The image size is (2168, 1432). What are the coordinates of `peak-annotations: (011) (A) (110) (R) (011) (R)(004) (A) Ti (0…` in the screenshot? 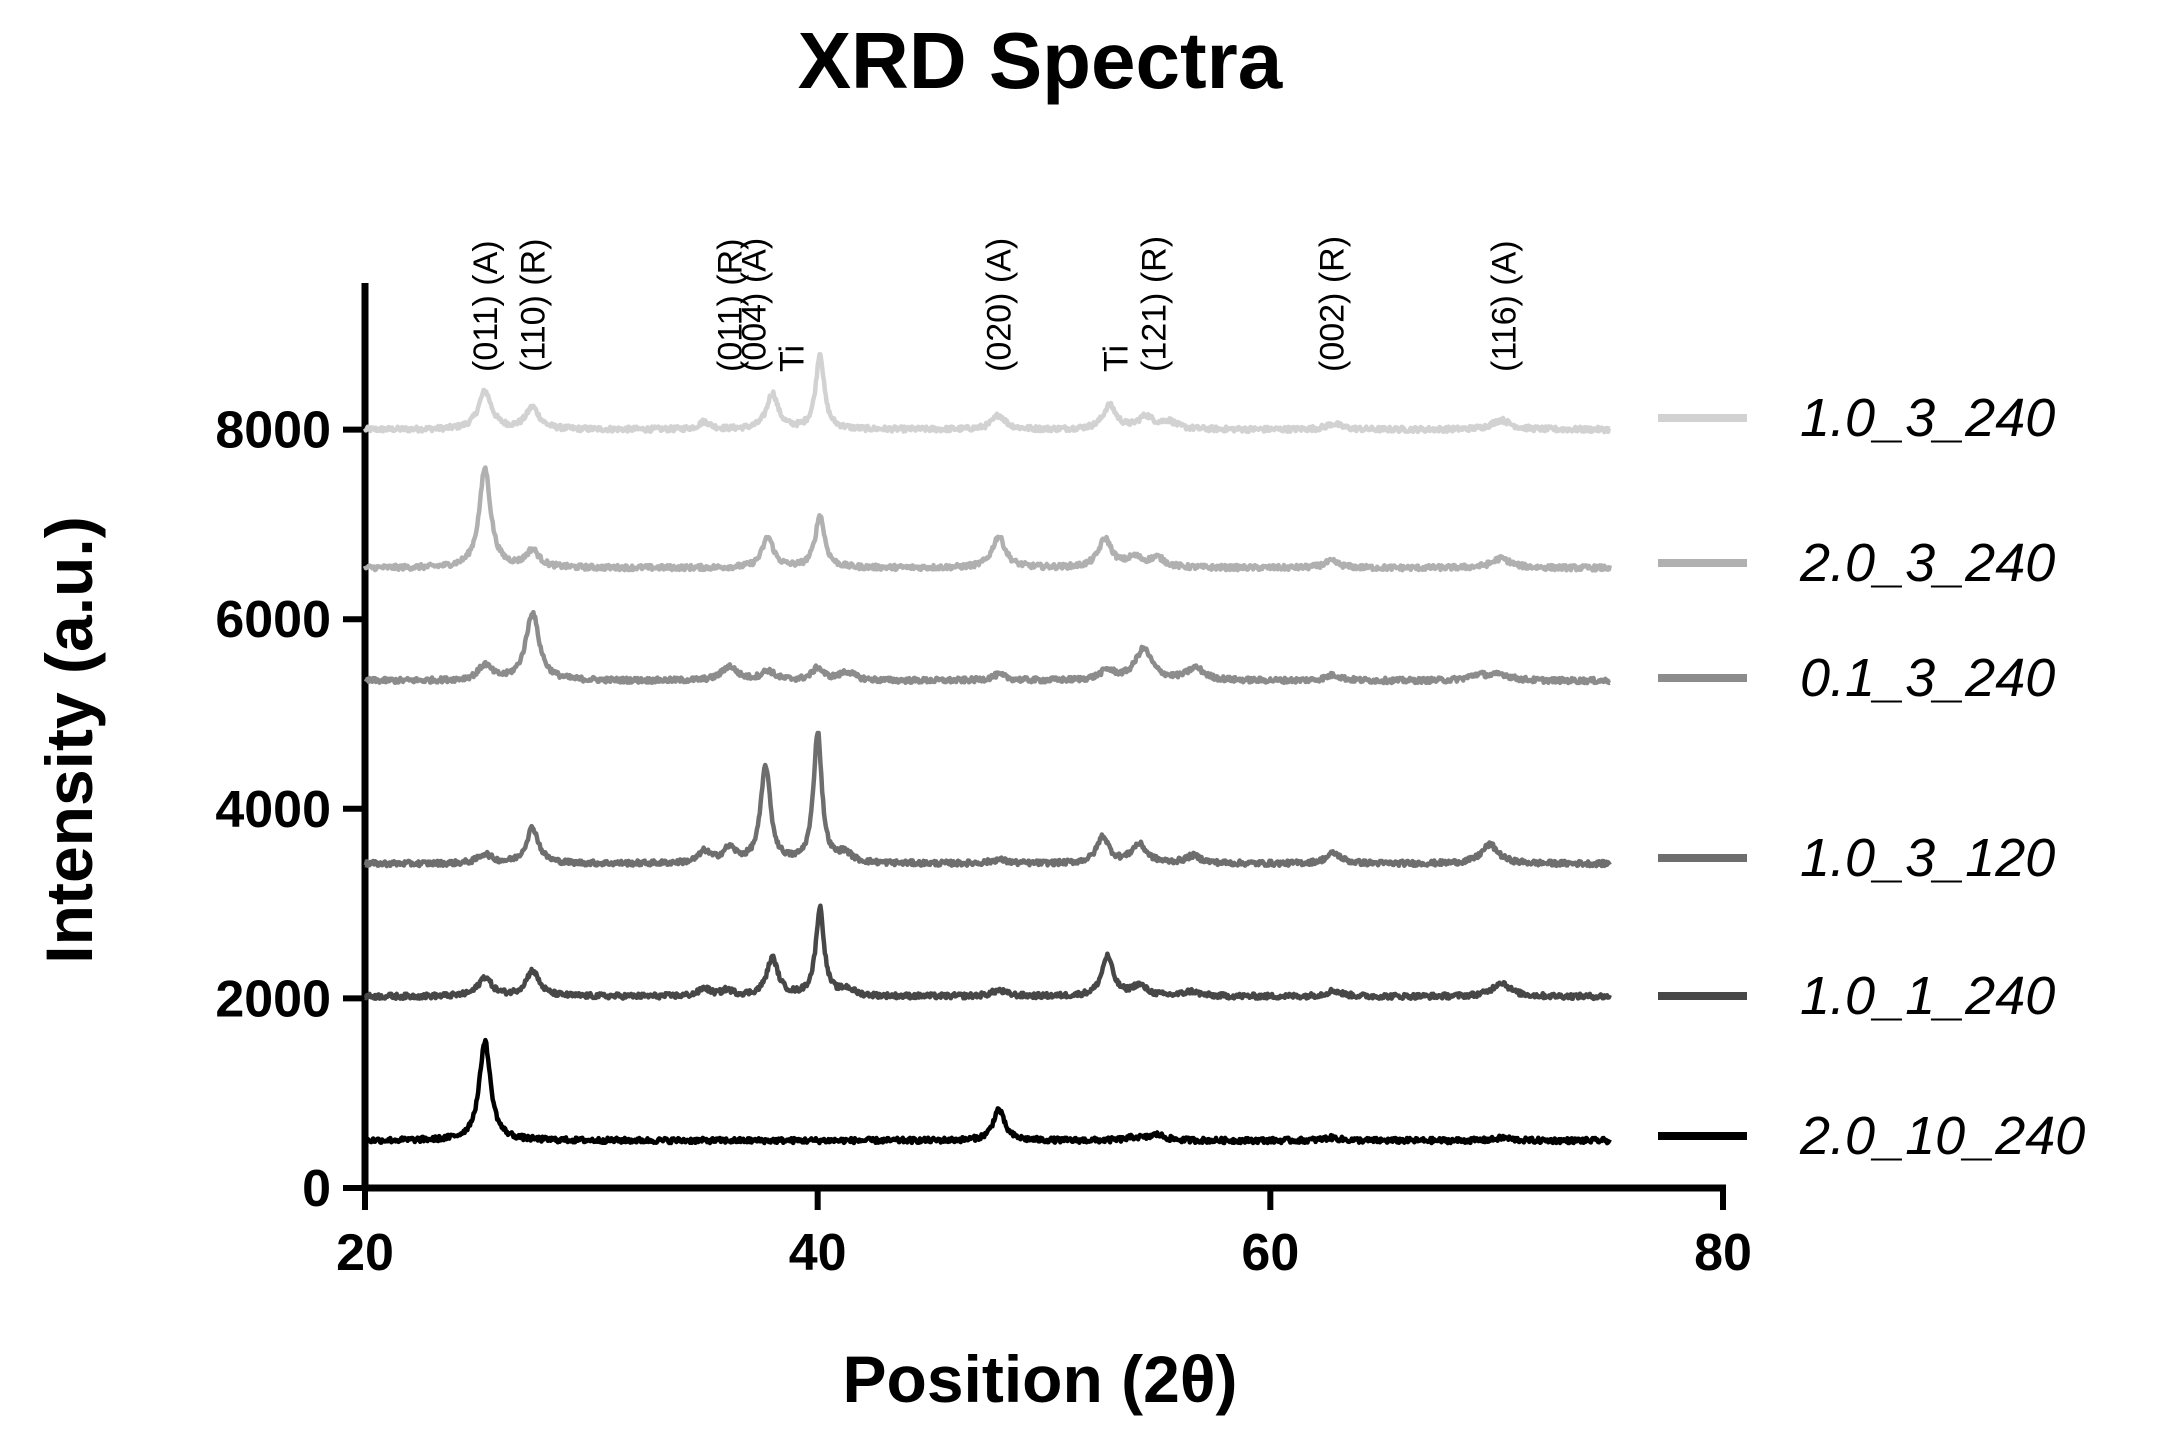 It's located at (995, 304).